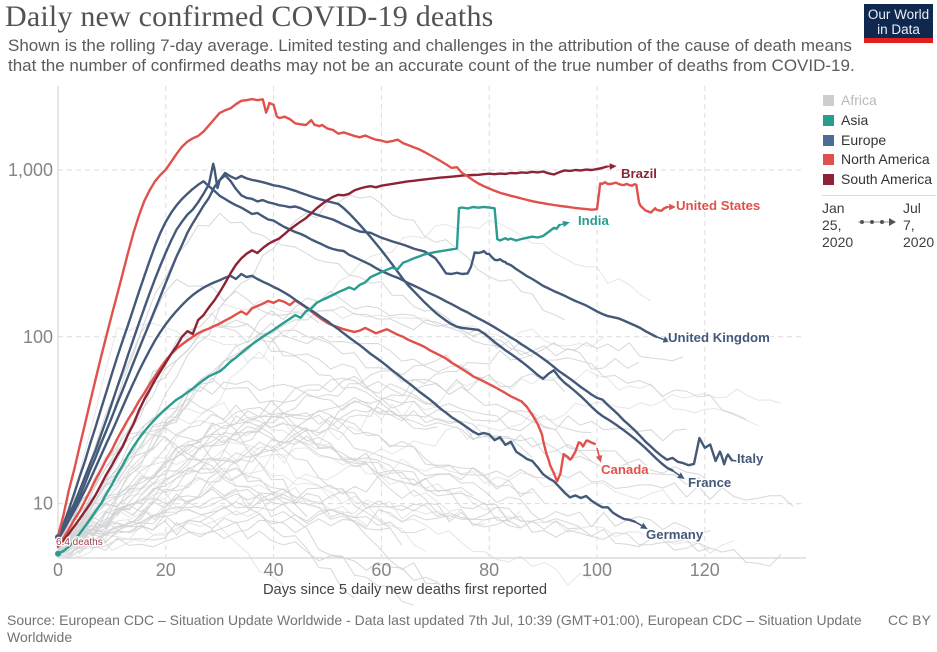 The image size is (937, 652). What do you see at coordinates (709, 482) in the screenshot?
I see `svg-text: France` at bounding box center [709, 482].